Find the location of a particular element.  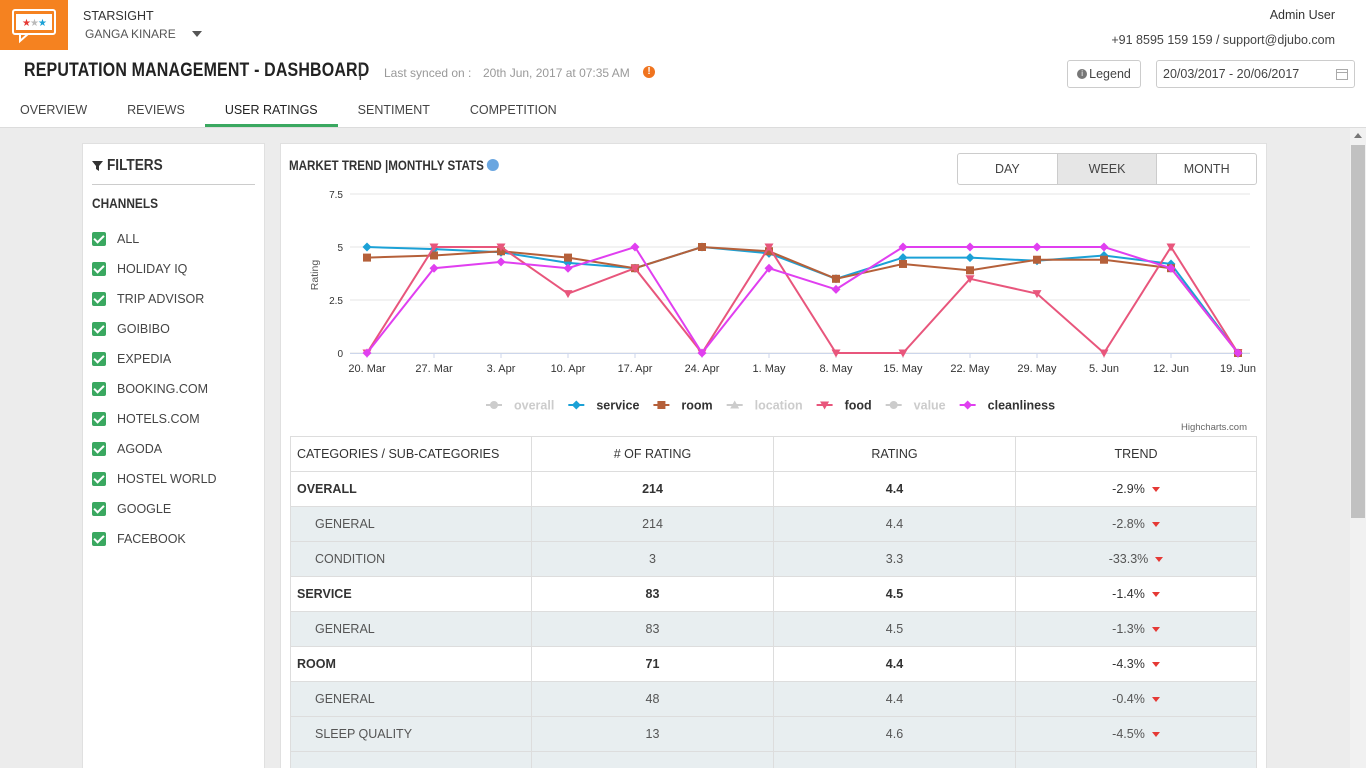

cell-text: 3.3 is located at coordinates (894, 559).